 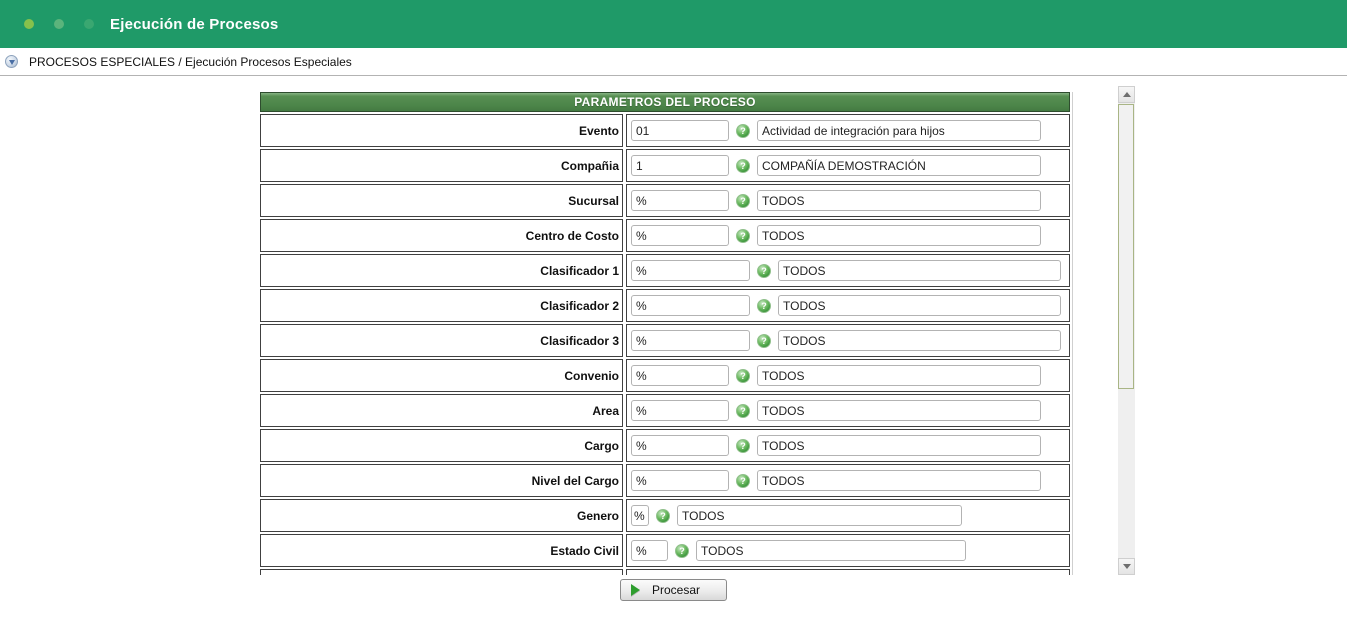 I want to click on scrollbar-thumb, so click(x=1126, y=246).